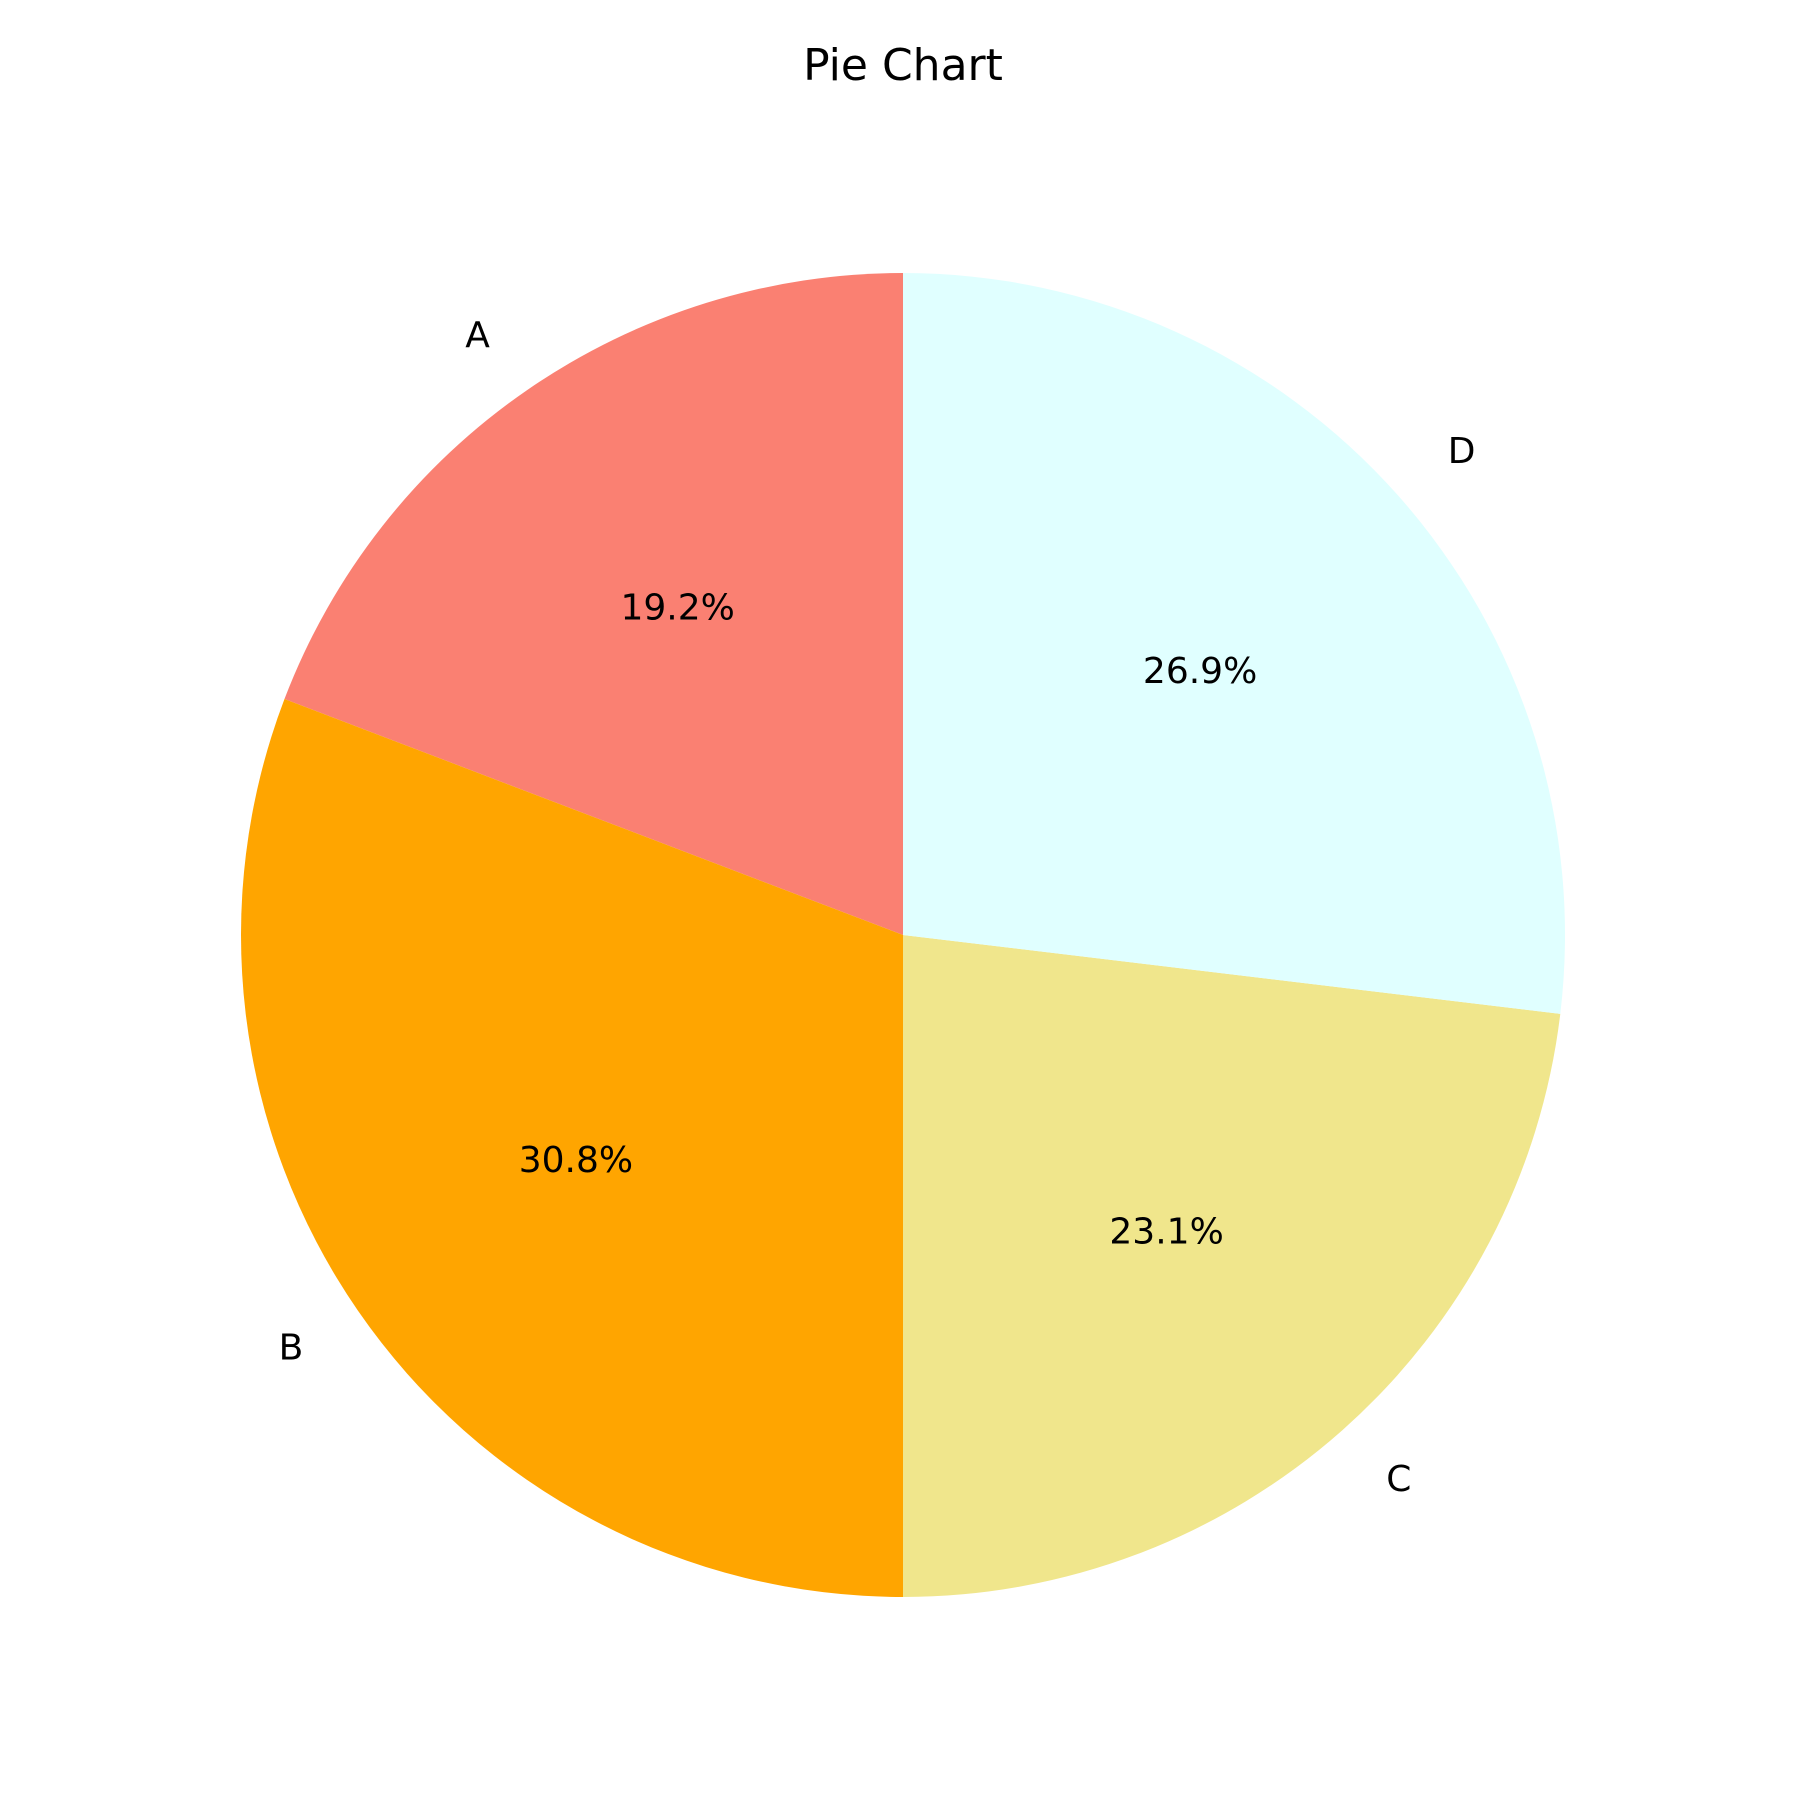  I want to click on slice-label-b: B, so click(291, 1348).